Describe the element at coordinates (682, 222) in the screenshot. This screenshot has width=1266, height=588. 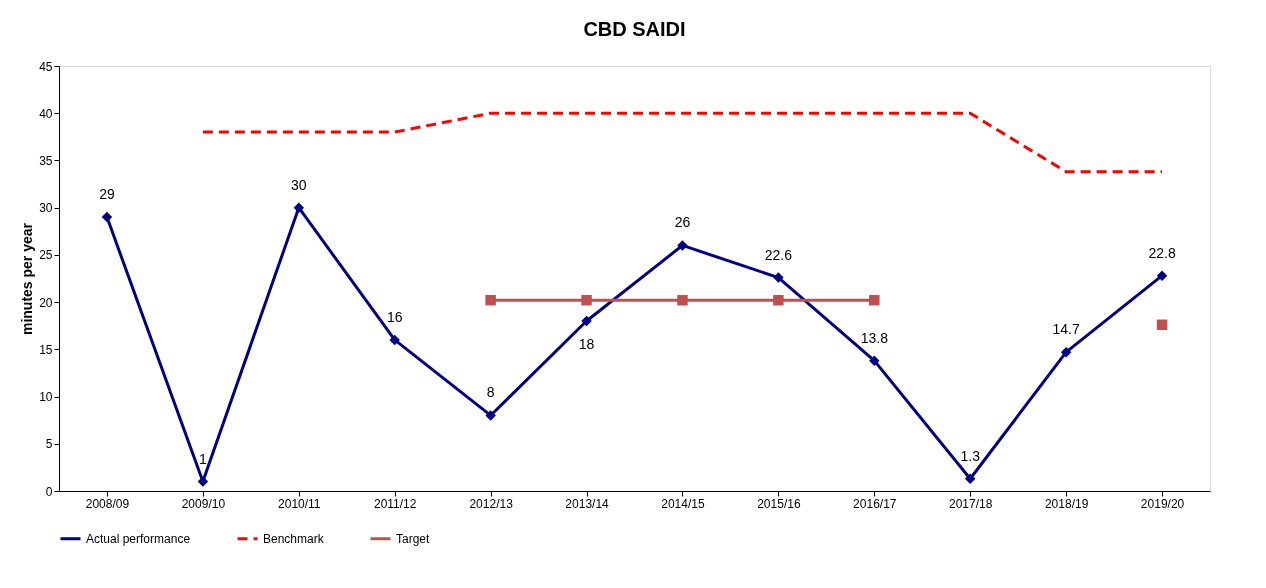
I see `data-label: 26` at that location.